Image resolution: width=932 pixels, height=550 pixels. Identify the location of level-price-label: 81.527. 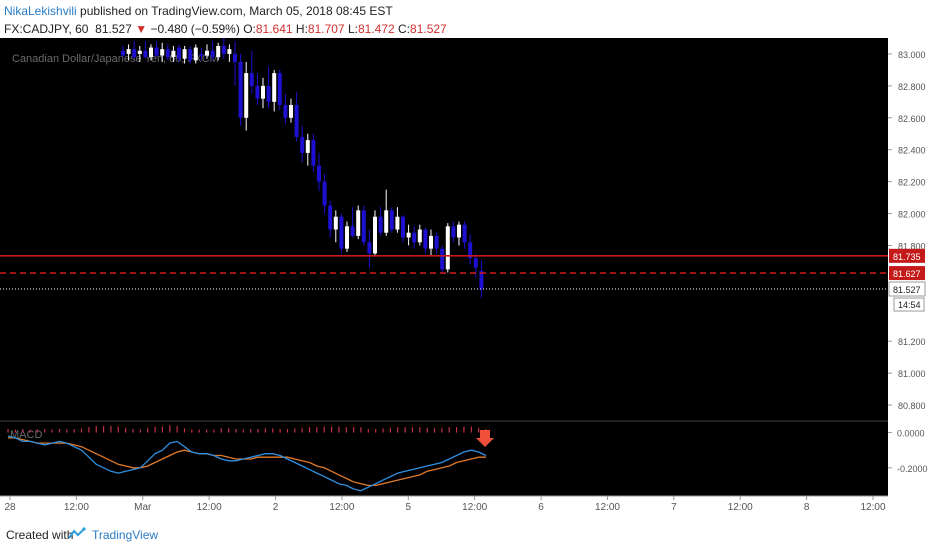
(907, 290).